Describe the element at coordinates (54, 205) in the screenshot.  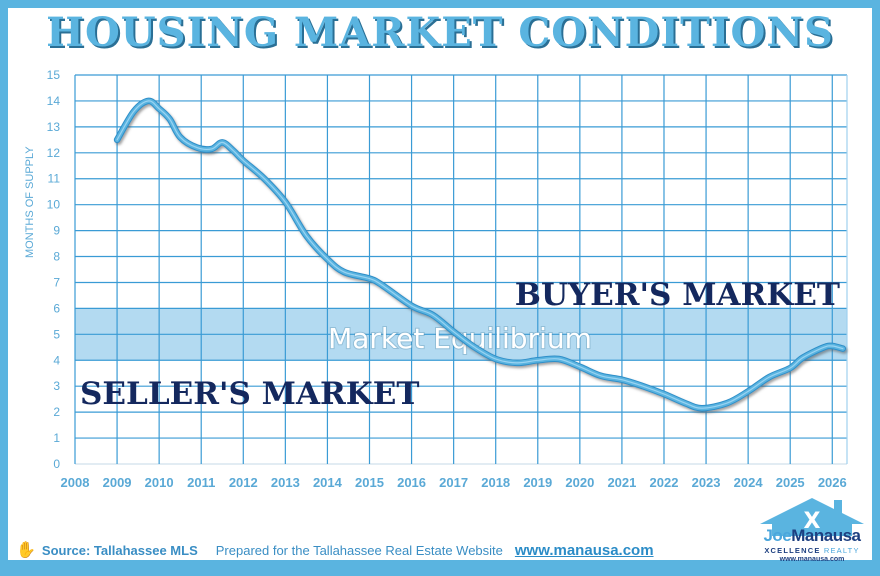
I see `svg-text: 10` at that location.